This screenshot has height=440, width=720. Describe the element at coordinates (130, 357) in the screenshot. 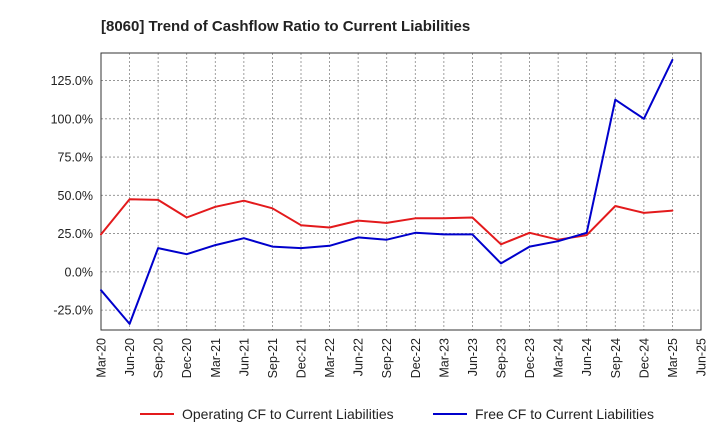

I see `x-tick-label: Jun-20` at that location.